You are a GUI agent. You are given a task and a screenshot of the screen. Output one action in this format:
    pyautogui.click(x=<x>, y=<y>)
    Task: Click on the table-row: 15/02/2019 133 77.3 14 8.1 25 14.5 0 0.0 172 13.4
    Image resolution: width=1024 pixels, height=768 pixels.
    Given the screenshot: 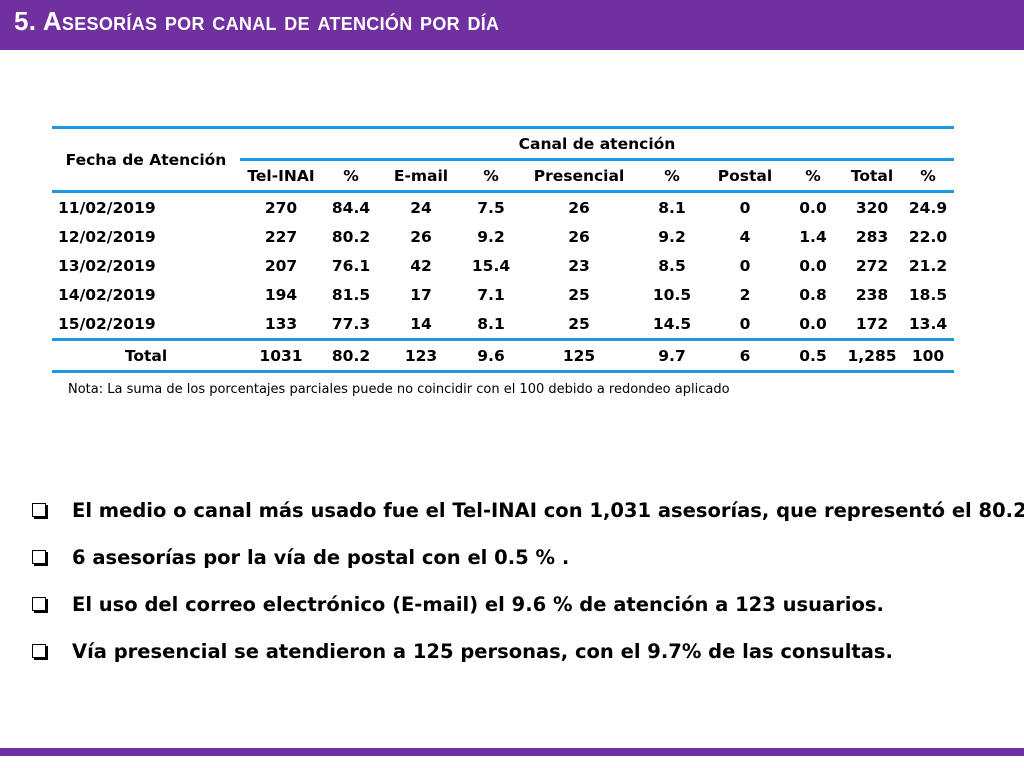 What is the action you would take?
    pyautogui.click(x=503, y=324)
    